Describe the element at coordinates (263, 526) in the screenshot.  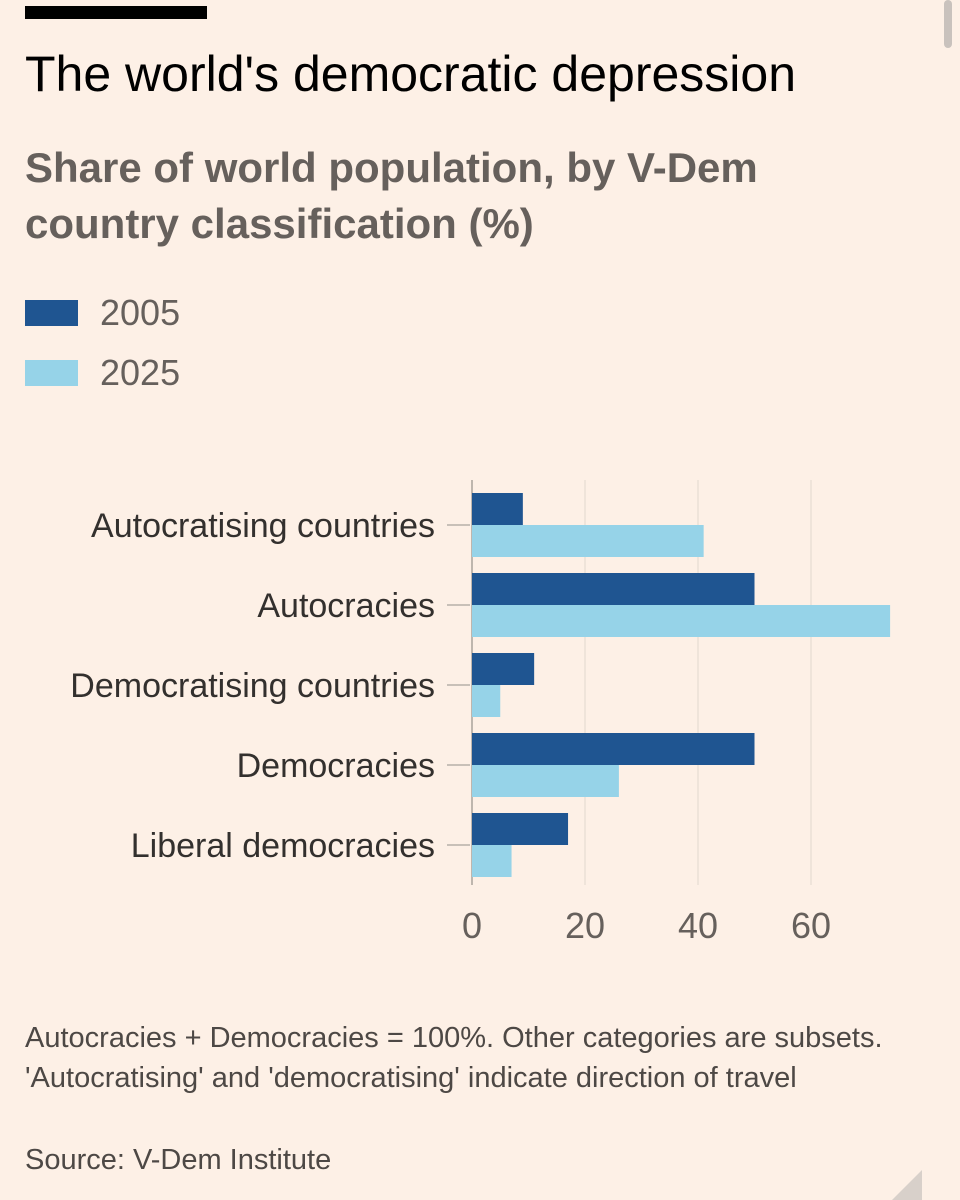
I see `category-label-autocratising-countries: Autocratising countries` at that location.